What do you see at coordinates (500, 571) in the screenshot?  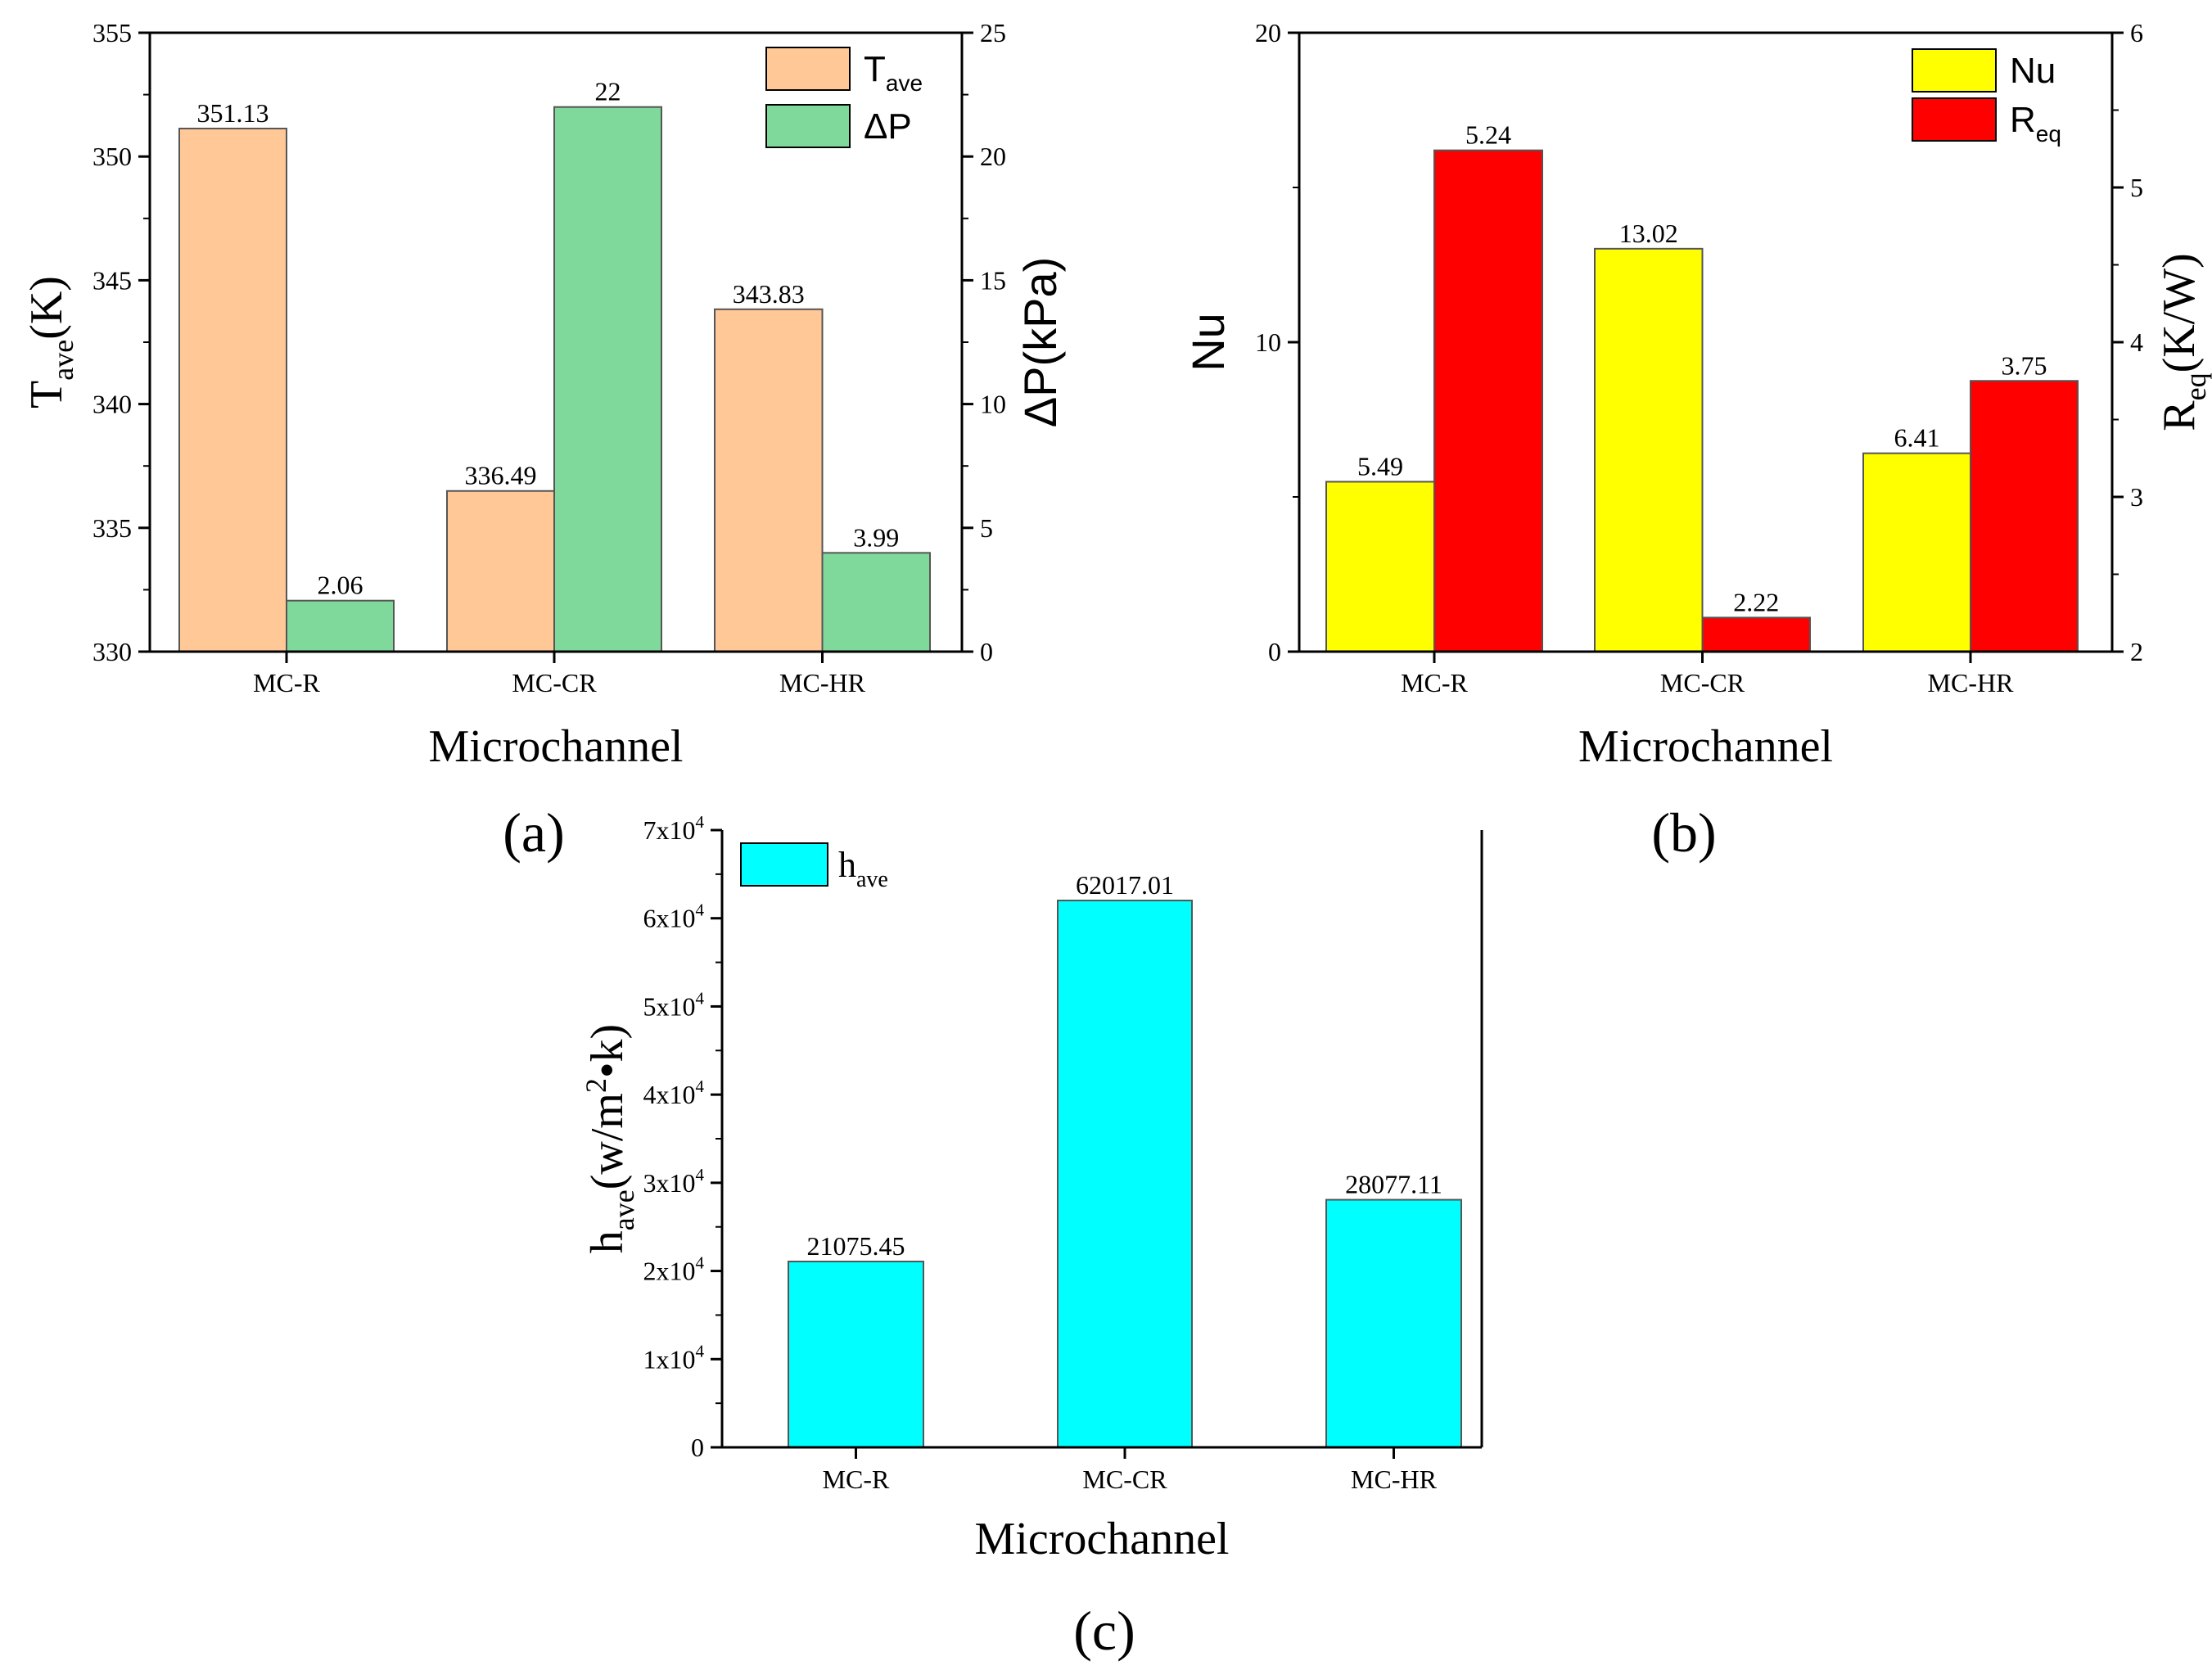 I see `bar-a-T-MC-CR` at bounding box center [500, 571].